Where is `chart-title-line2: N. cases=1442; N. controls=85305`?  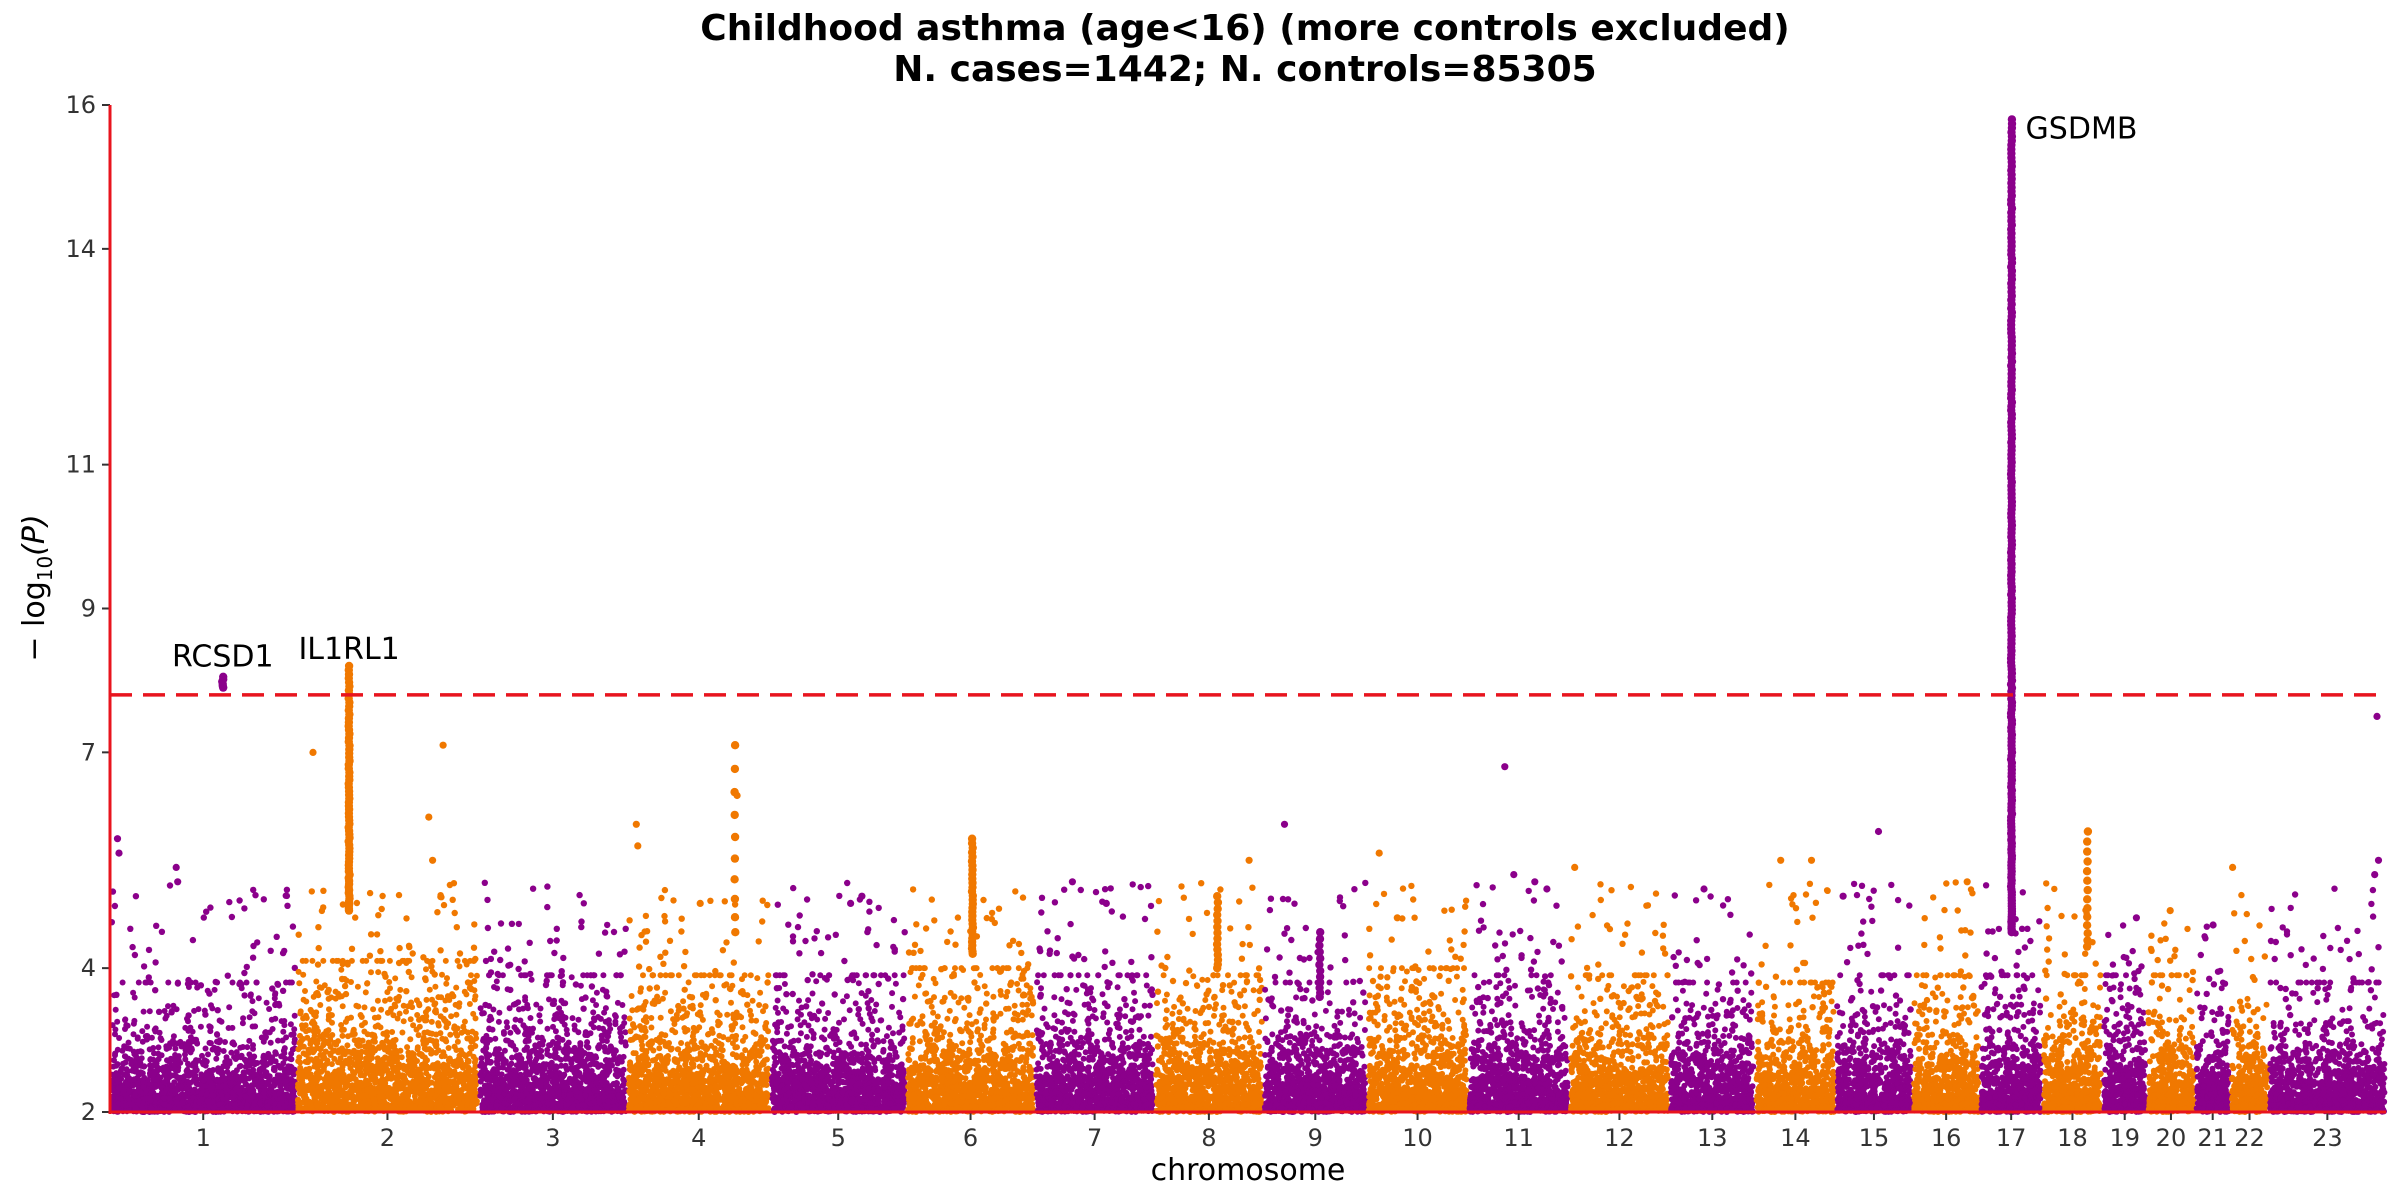 chart-title-line2: N. cases=1442; N. controls=85305 is located at coordinates (1244, 69).